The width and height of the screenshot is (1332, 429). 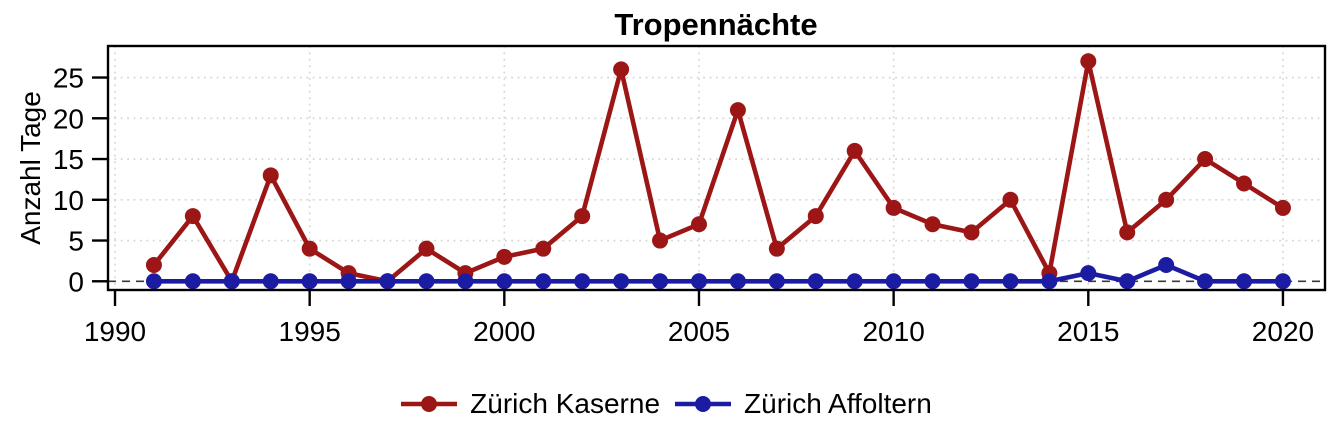 I want to click on series-line, so click(x=718, y=273).